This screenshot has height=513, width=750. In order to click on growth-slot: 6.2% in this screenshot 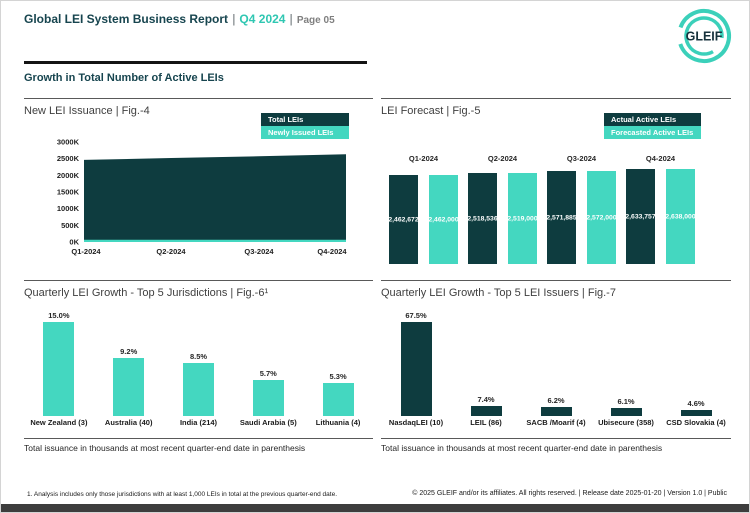, I will do `click(556, 359)`.